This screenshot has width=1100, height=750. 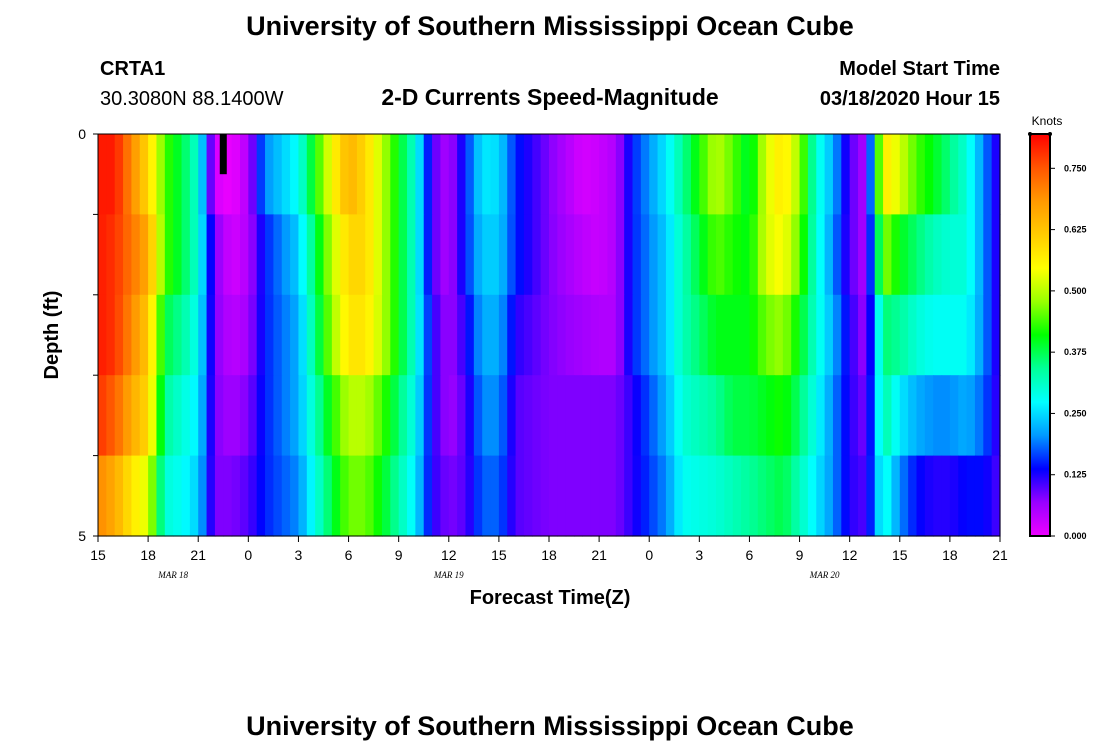 What do you see at coordinates (549, 97) in the screenshot?
I see `chart-subtitle: 2-D Currents Speed-Magnitude` at bounding box center [549, 97].